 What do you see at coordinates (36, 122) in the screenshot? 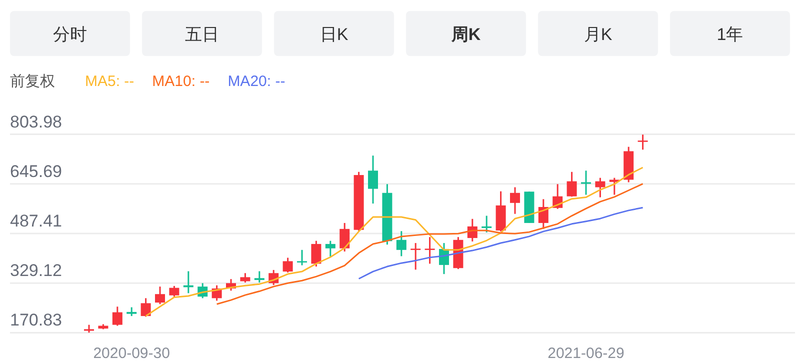
I see `y-tick-label: 803.98` at bounding box center [36, 122].